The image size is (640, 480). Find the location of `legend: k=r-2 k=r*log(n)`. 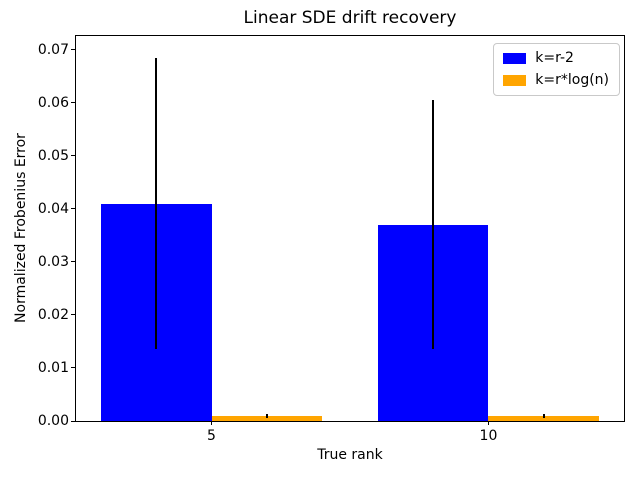

legend: k=r-2 k=r*log(n) is located at coordinates (556, 69).